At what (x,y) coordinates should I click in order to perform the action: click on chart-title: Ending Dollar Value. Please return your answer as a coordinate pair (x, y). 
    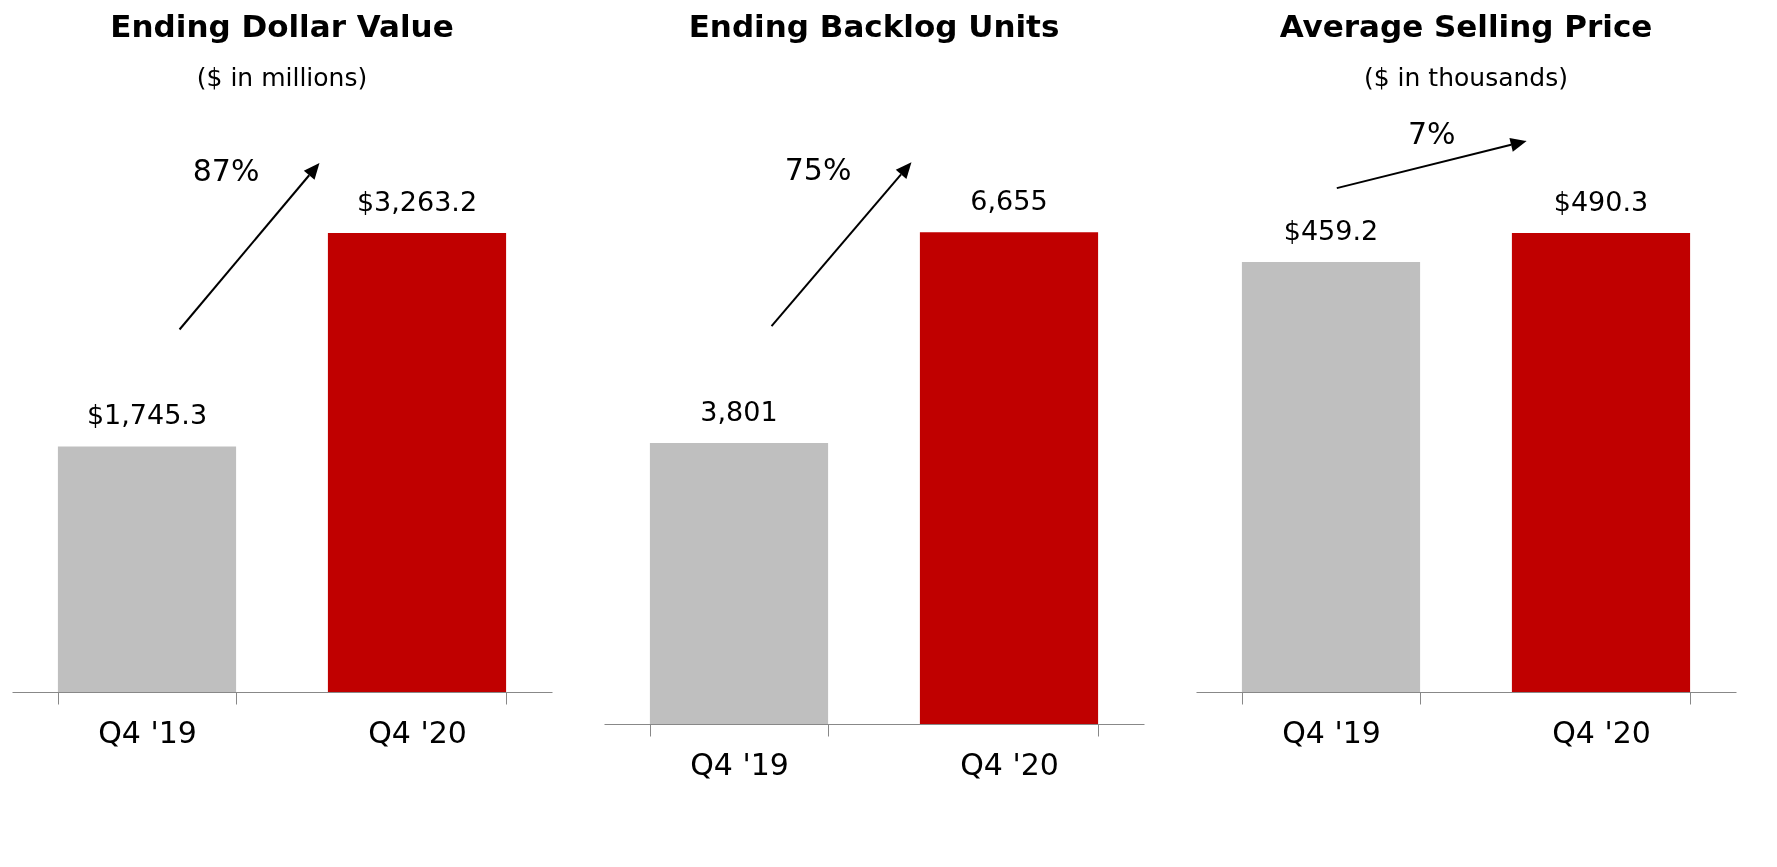
    Looking at the image, I should click on (282, 26).